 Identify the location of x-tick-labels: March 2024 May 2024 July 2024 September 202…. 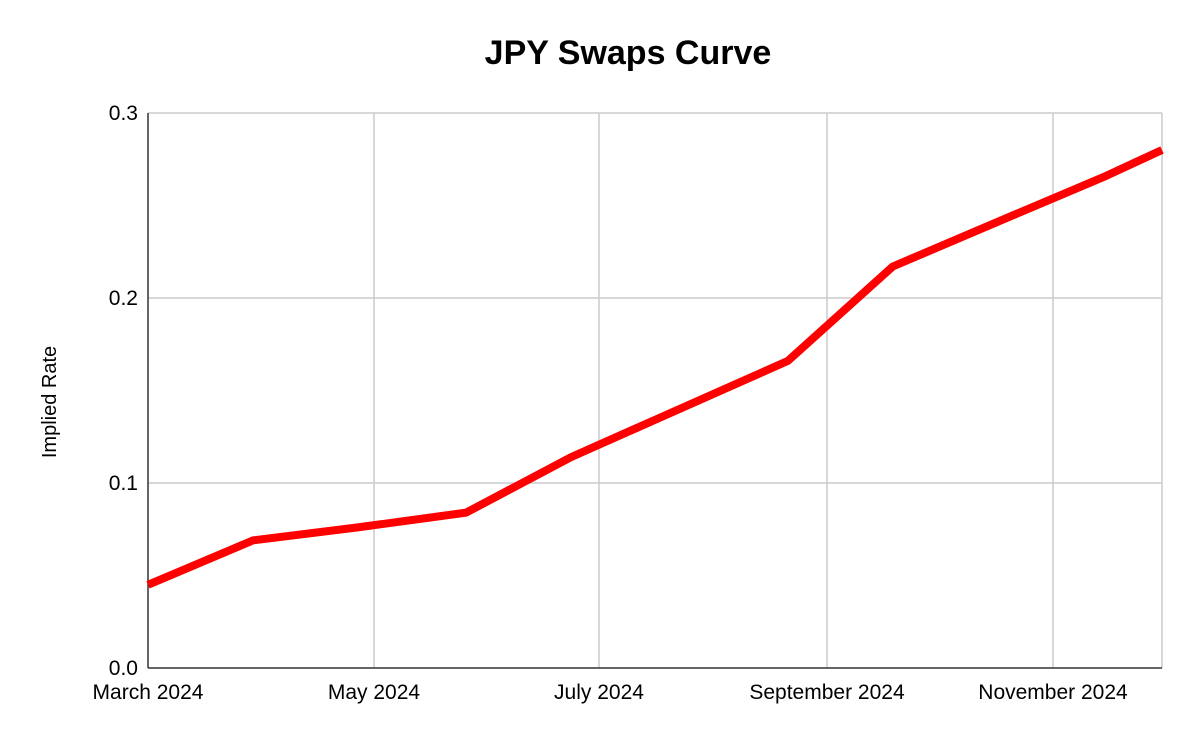
(610, 692).